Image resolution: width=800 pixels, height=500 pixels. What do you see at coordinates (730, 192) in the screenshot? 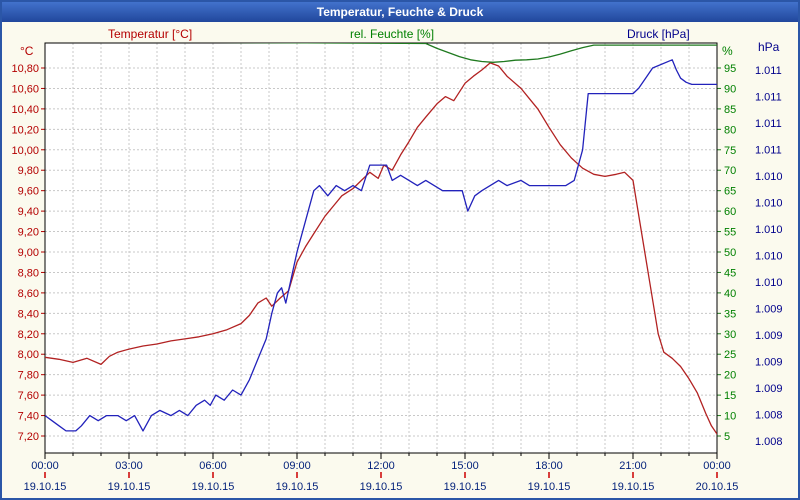
I see `humidity-axis-tick-label: 65` at bounding box center [730, 192].